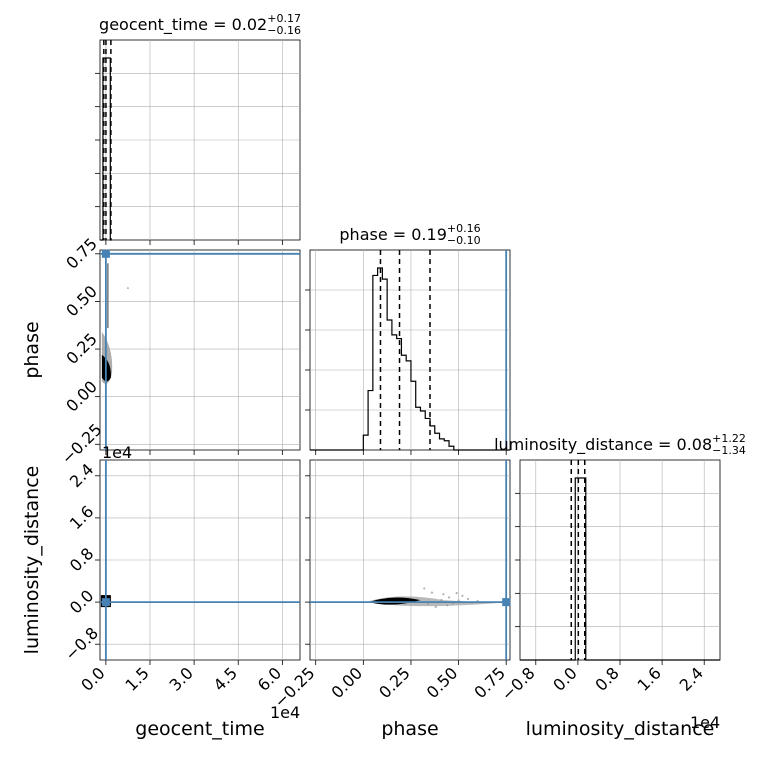 This screenshot has width=760, height=760. I want to click on y-tick-label: 0.0, so click(81, 601).